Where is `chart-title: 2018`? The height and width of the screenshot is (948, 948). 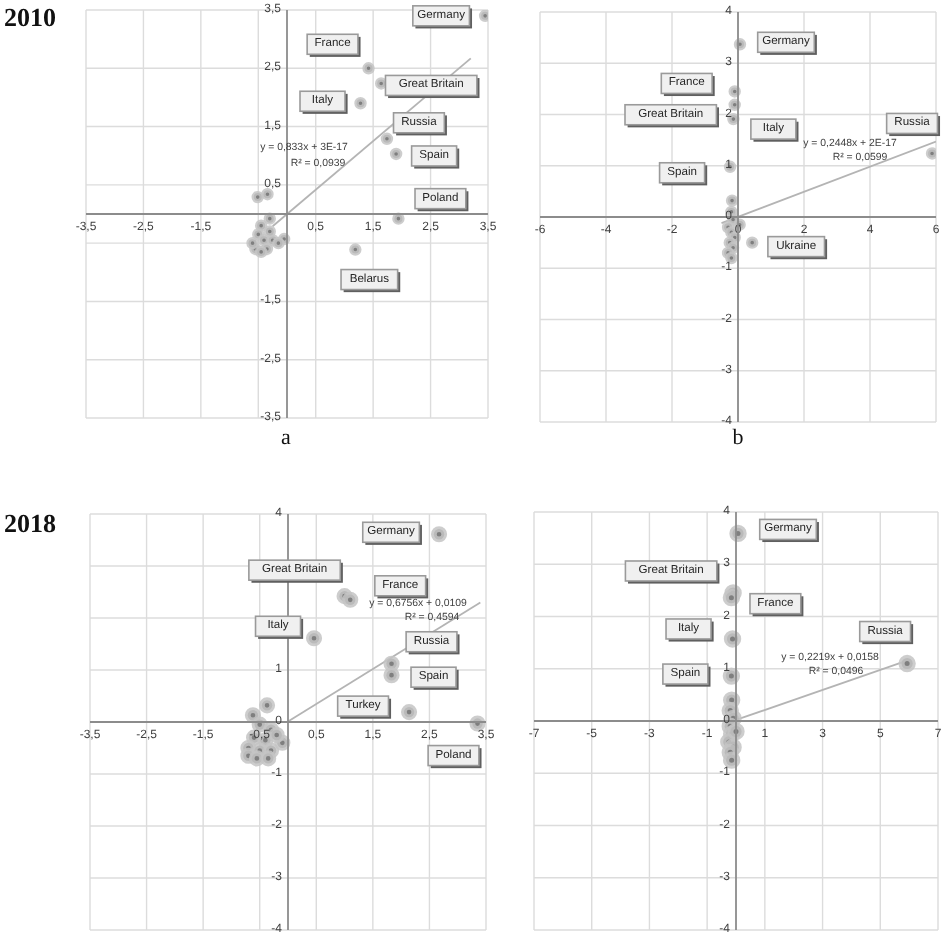 chart-title: 2018 is located at coordinates (30, 523).